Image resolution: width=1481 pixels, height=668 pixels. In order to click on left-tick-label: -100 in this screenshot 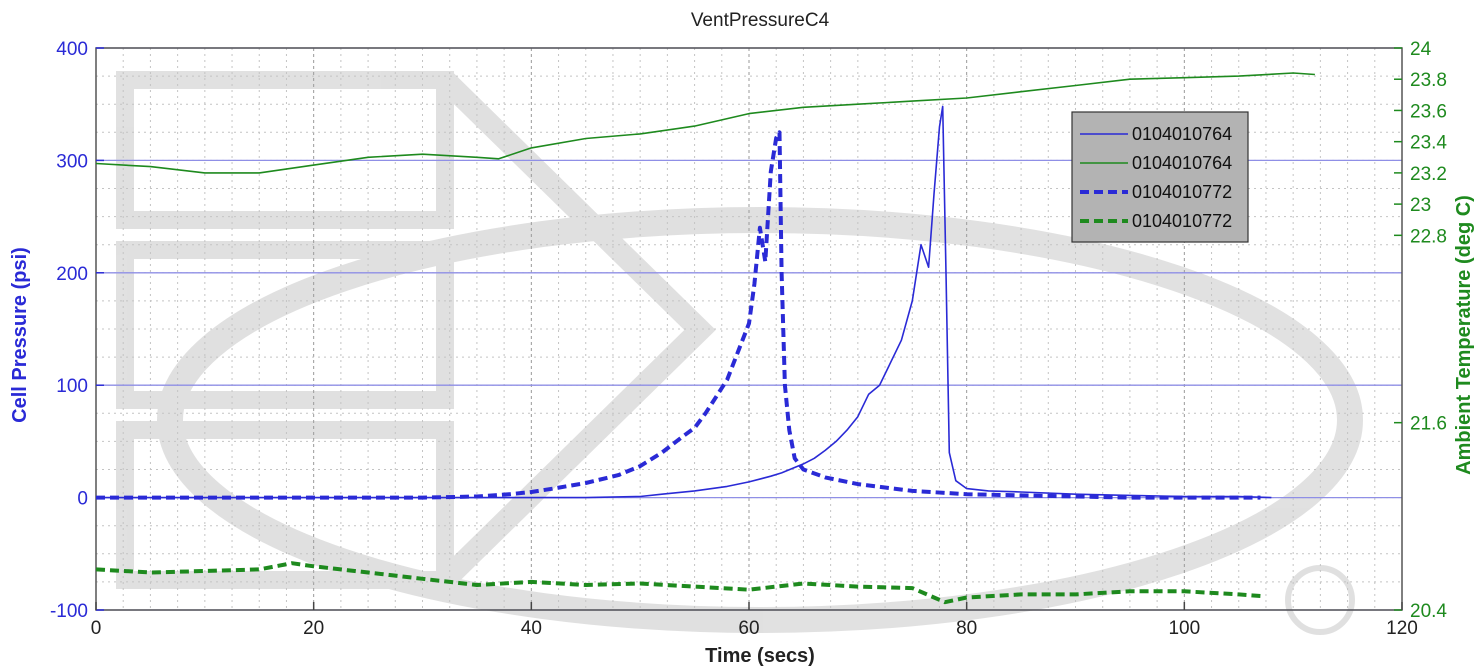, I will do `click(69, 611)`.